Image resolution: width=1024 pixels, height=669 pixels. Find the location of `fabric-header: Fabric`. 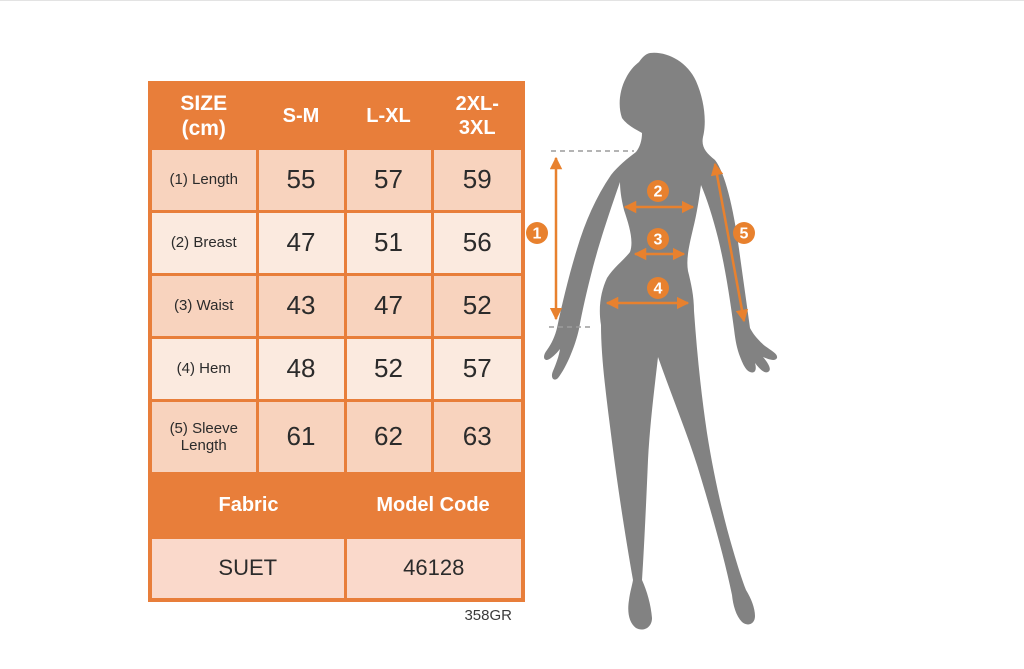

fabric-header: Fabric is located at coordinates (247, 505).